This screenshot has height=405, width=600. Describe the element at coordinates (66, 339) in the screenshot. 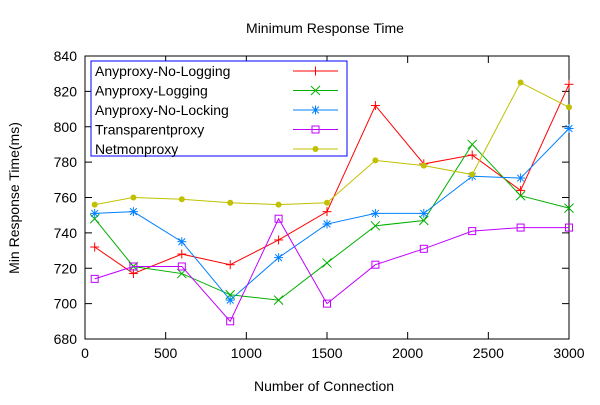

I see `y-tick-label: 680` at that location.